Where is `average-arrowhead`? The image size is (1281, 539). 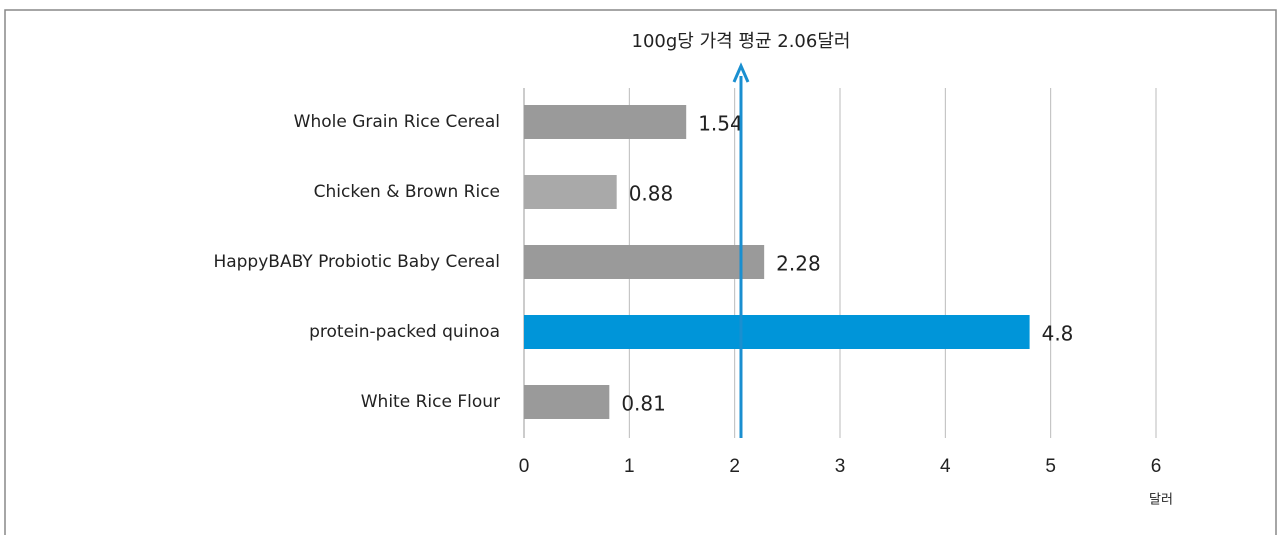 average-arrowhead is located at coordinates (741, 72).